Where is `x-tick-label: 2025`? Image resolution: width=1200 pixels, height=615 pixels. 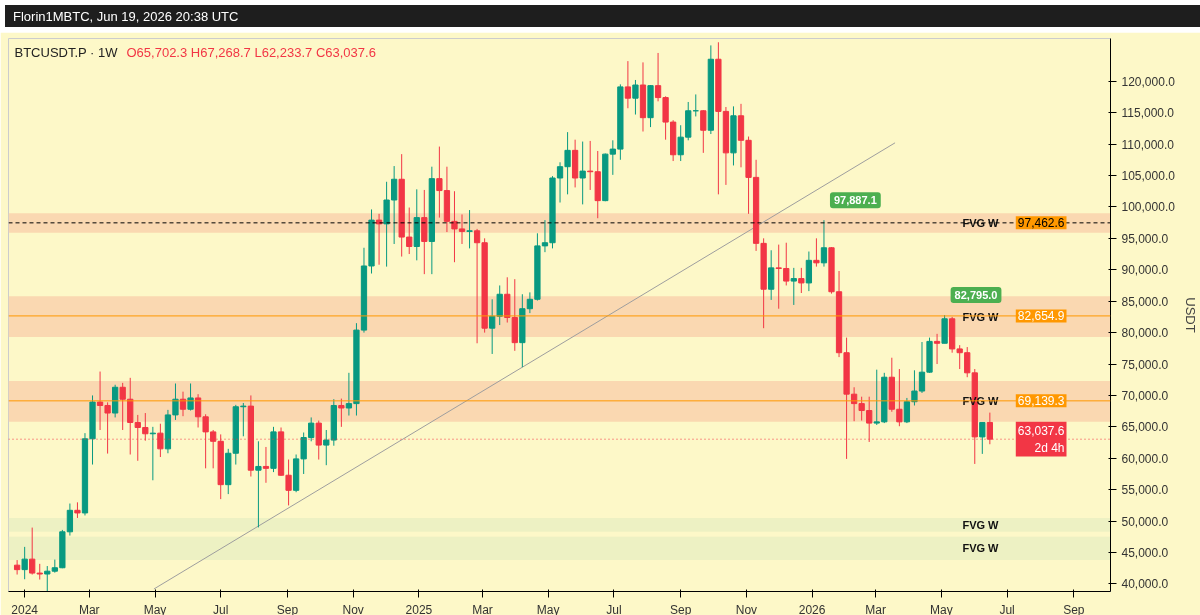
x-tick-label: 2025 is located at coordinates (419, 608).